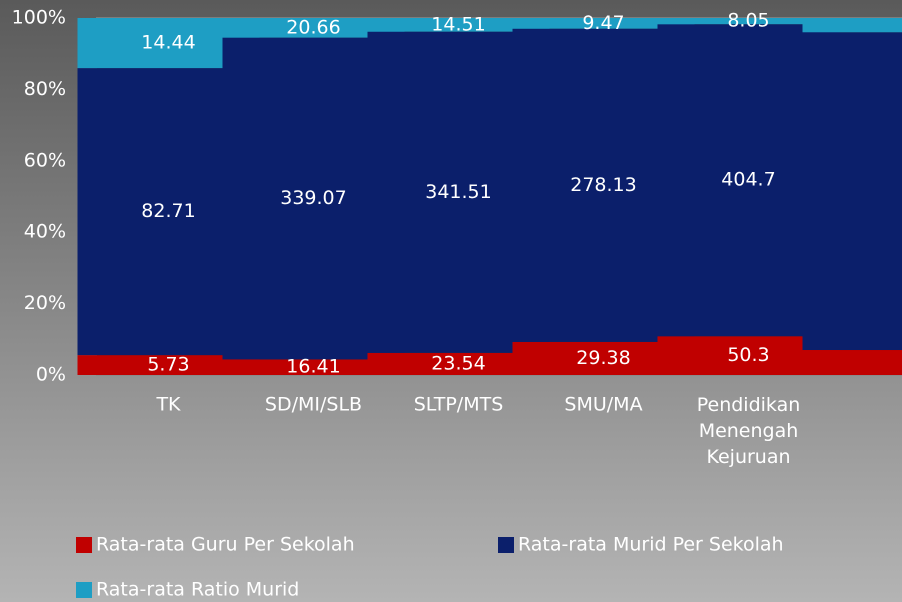 The width and height of the screenshot is (902, 602). Describe the element at coordinates (168, 43) in the screenshot. I see `data-label: 14.44` at that location.